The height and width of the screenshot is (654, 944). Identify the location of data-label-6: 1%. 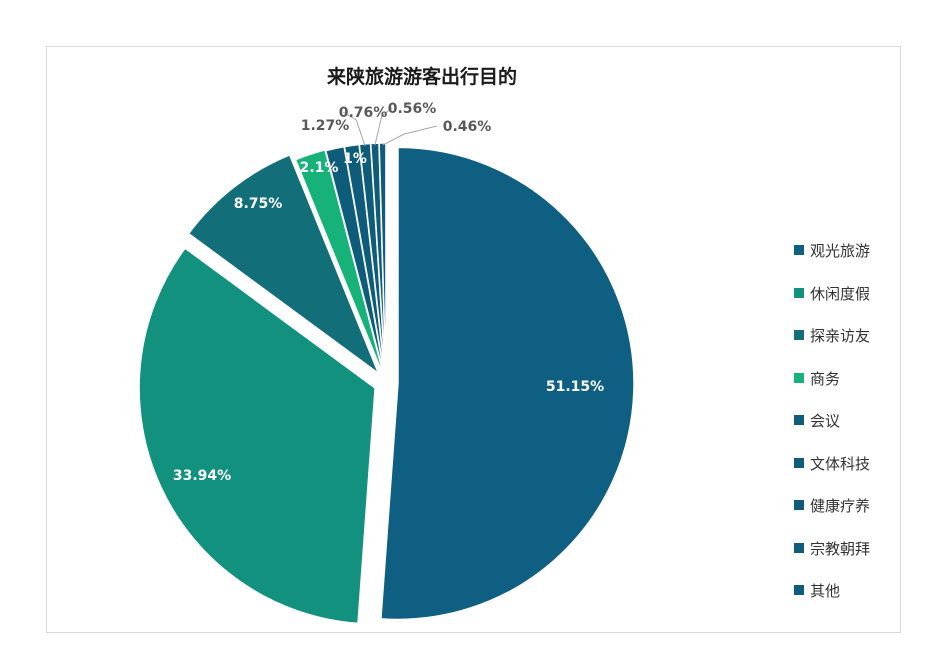
(355, 159).